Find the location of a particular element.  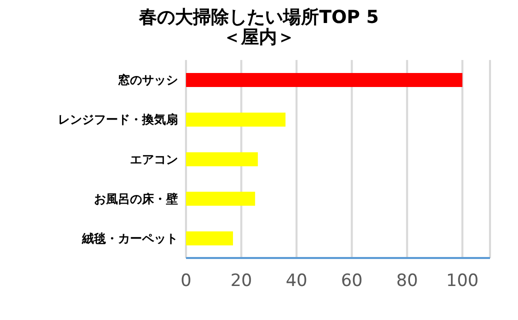

x-tick-label: 0 is located at coordinates (186, 281).